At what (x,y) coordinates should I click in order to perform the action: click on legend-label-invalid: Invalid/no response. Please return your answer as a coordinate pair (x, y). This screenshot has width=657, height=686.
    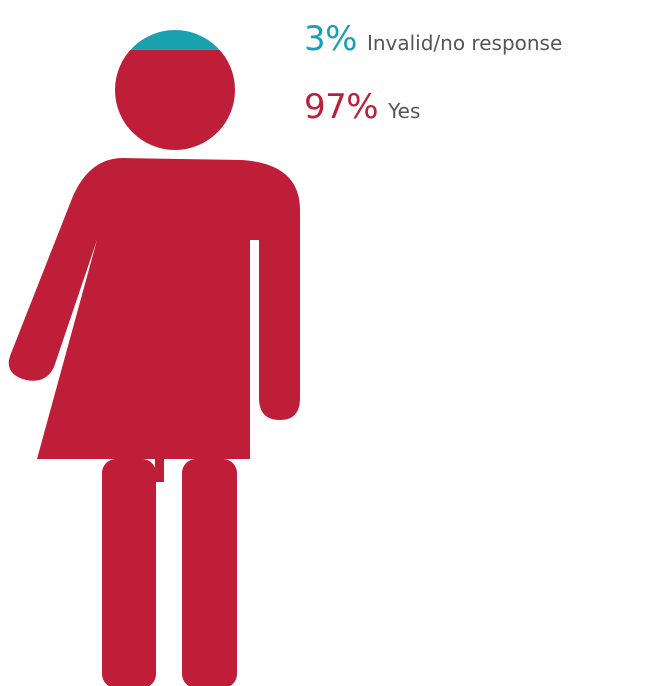
    Looking at the image, I should click on (464, 43).